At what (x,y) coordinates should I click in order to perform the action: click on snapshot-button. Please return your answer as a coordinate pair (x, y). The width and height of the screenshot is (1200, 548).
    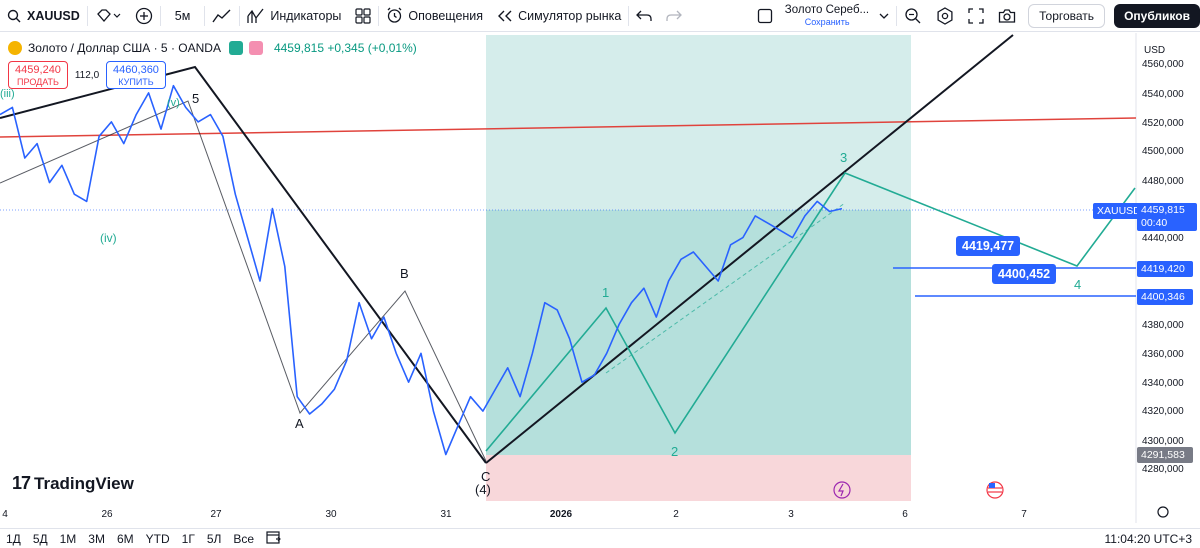
    Looking at the image, I should click on (1007, 16).